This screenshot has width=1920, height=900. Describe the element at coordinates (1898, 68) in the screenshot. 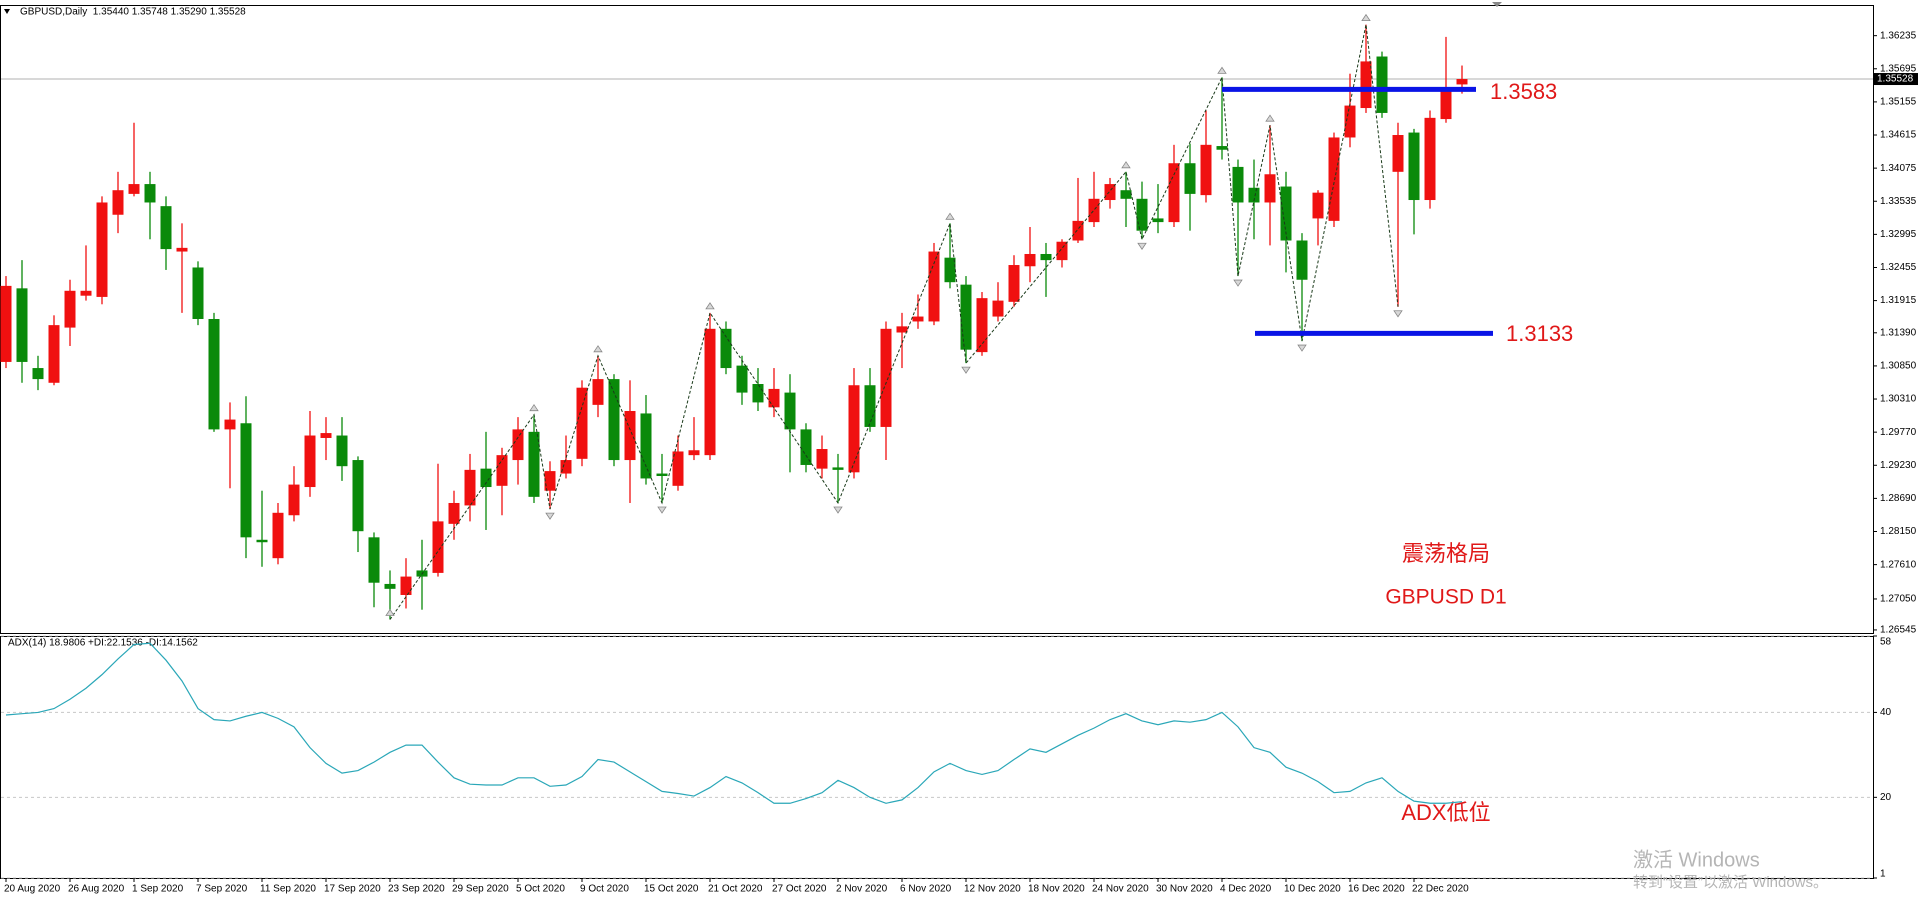

I see `y-tick-label: 1.35695` at that location.